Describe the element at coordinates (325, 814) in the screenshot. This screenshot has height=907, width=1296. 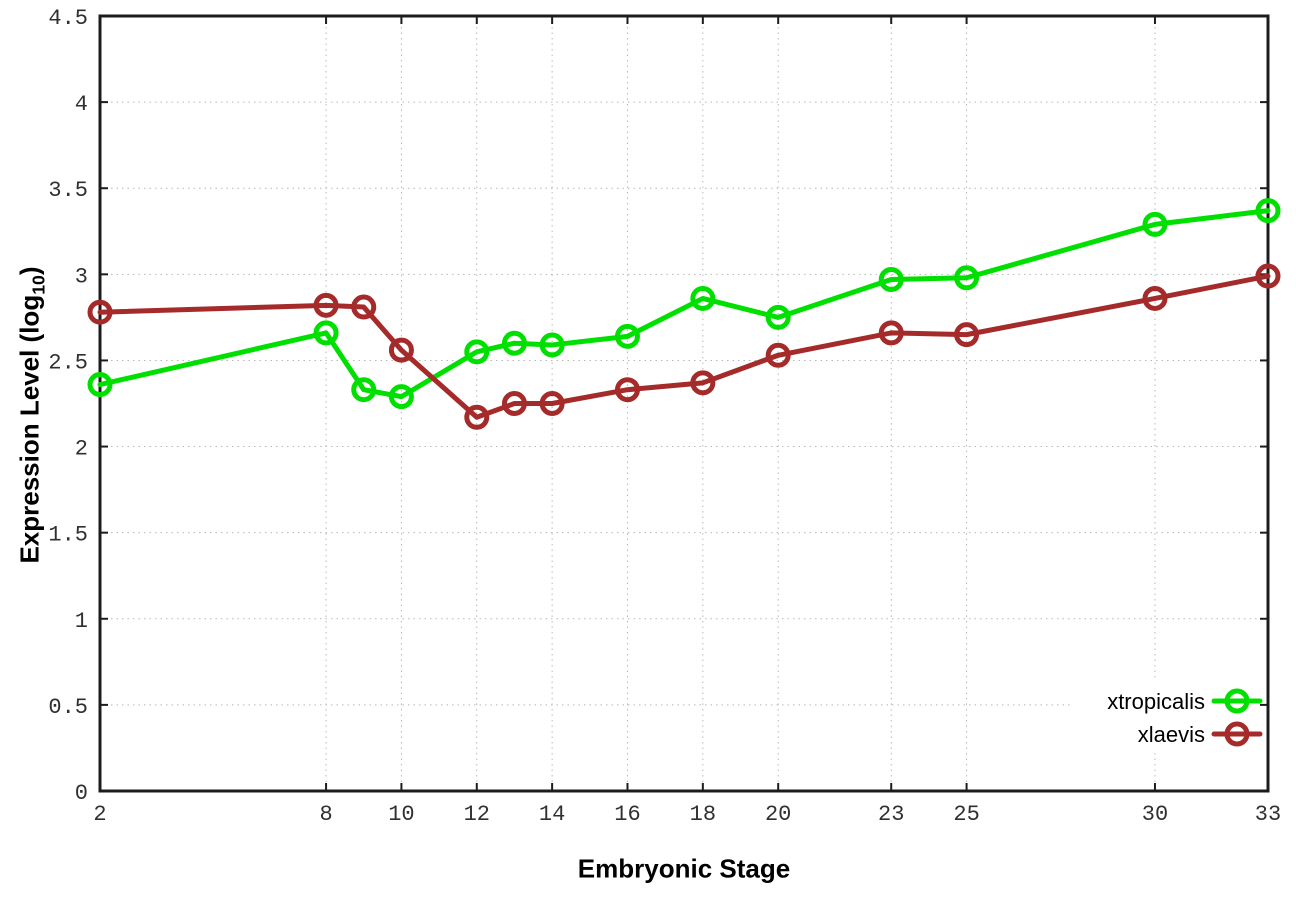
I see `x-tick-label: 8` at that location.